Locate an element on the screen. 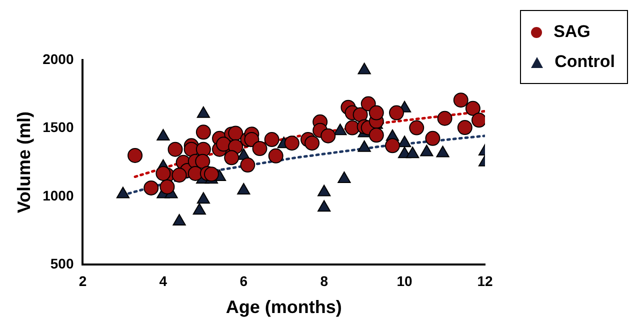 Image resolution: width=640 pixels, height=327 pixels. x-tick-label: 10 is located at coordinates (404, 280).